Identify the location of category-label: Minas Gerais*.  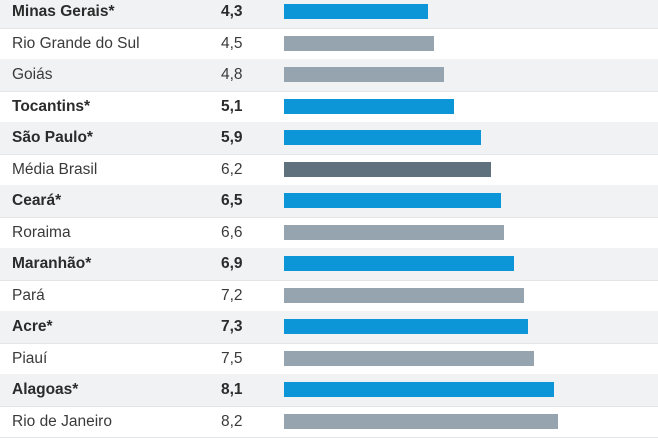
(63, 11).